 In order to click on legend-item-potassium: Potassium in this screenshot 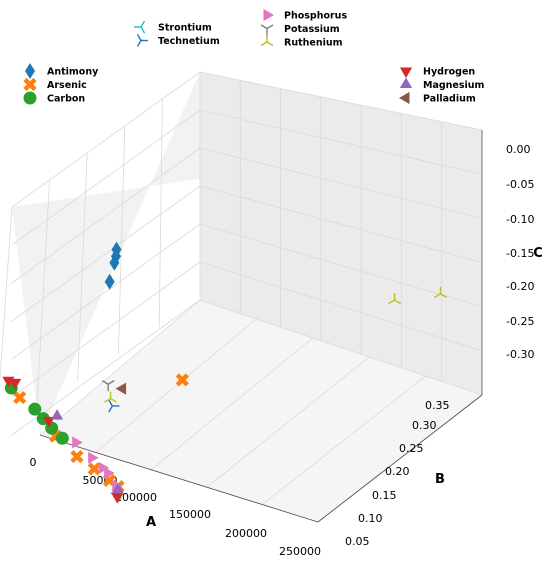, I will do `click(300, 30)`.